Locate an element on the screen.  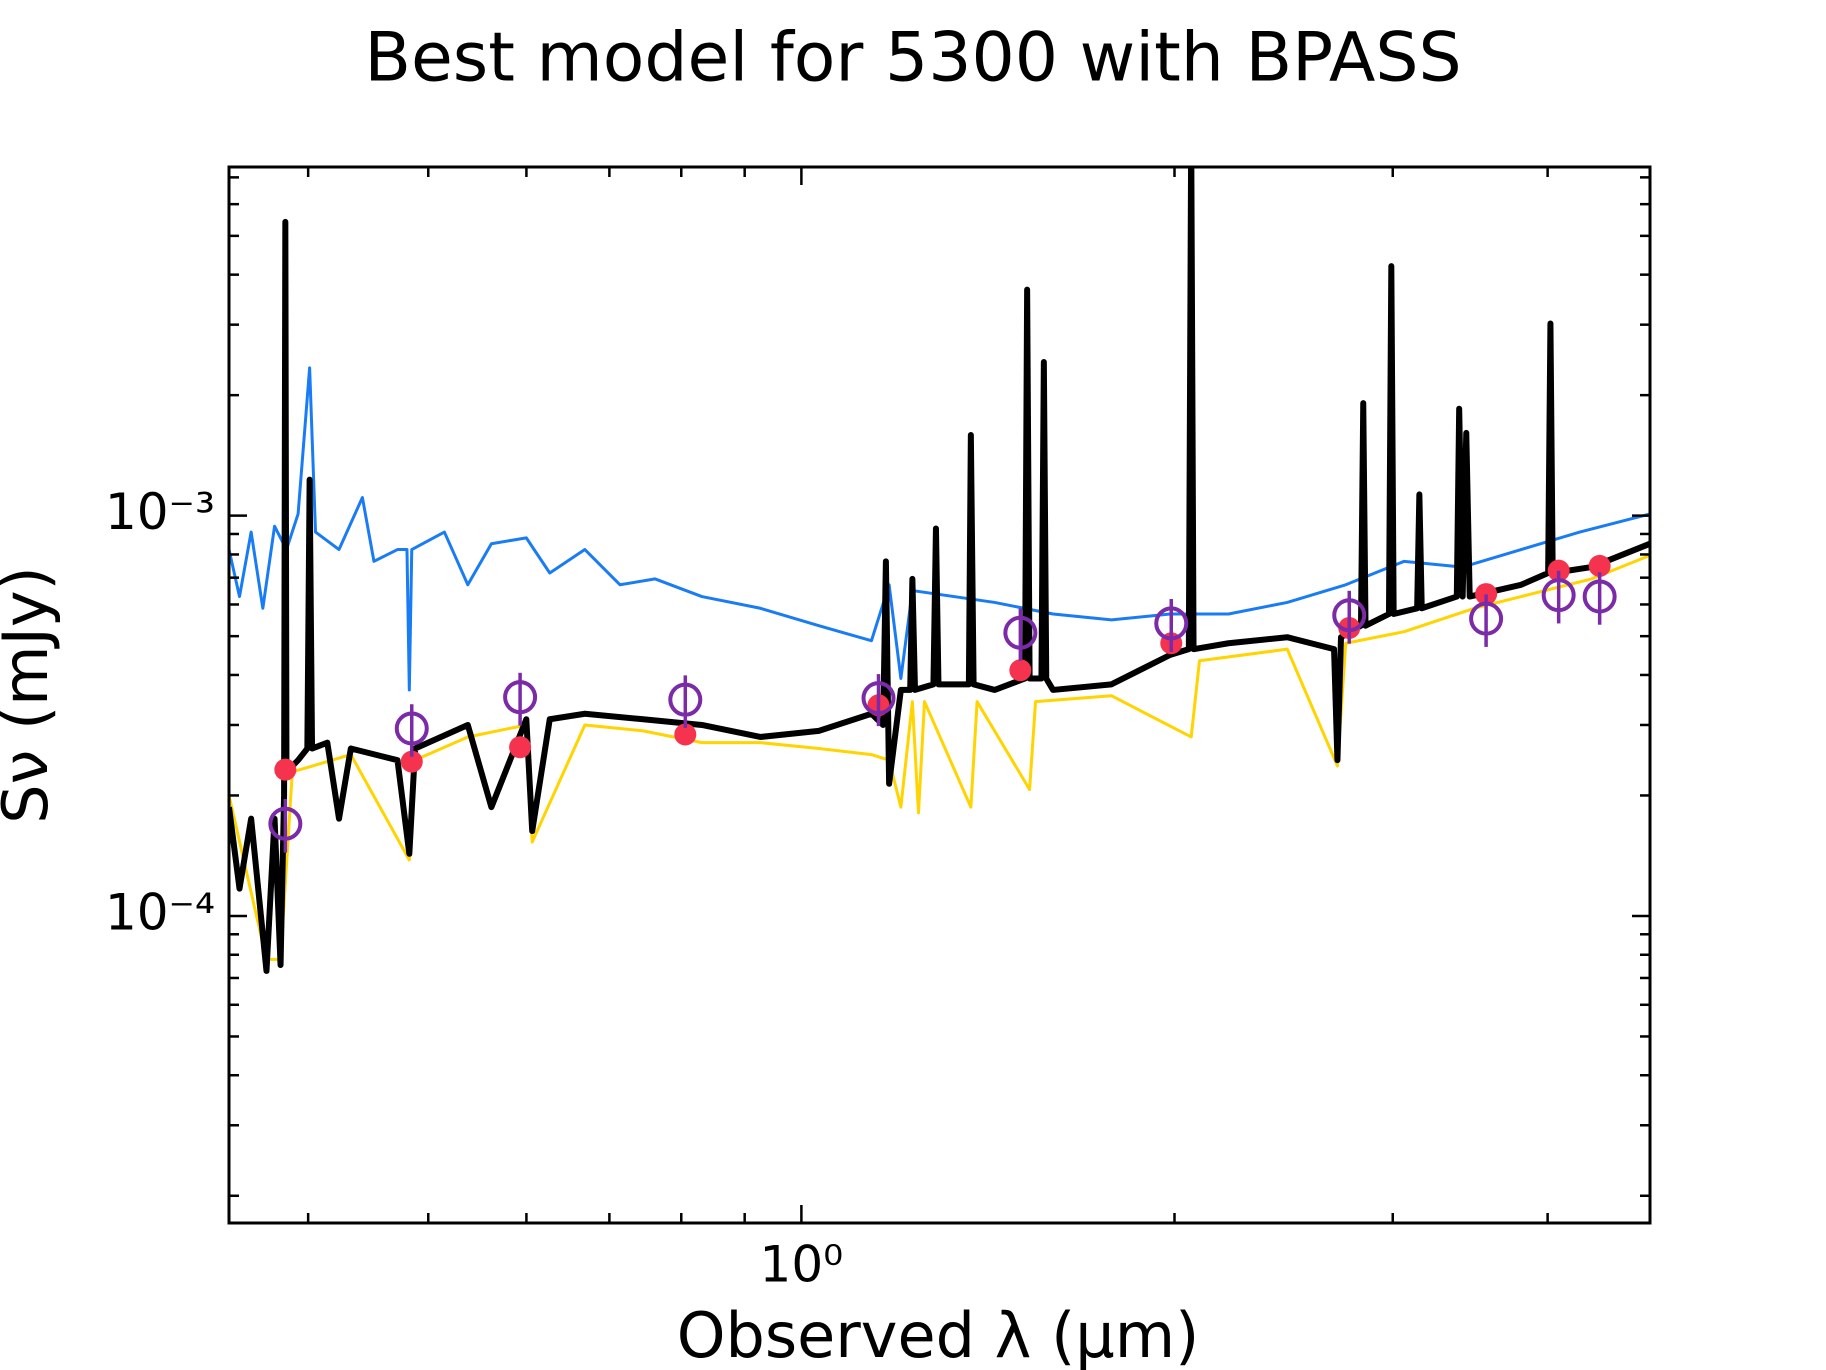
x-tick-label: 10⁰ is located at coordinates (802, 1265).